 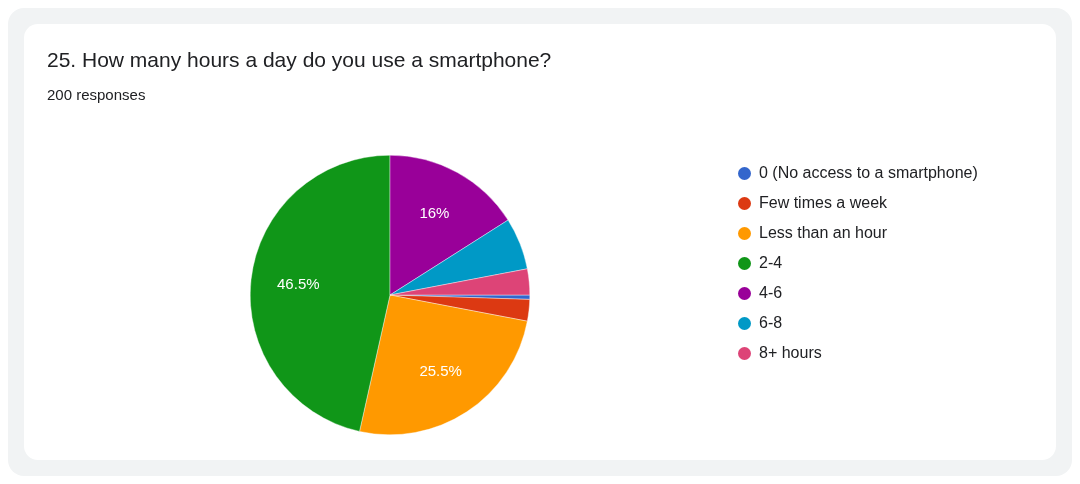 I want to click on text: 200 responses, so click(x=96, y=94).